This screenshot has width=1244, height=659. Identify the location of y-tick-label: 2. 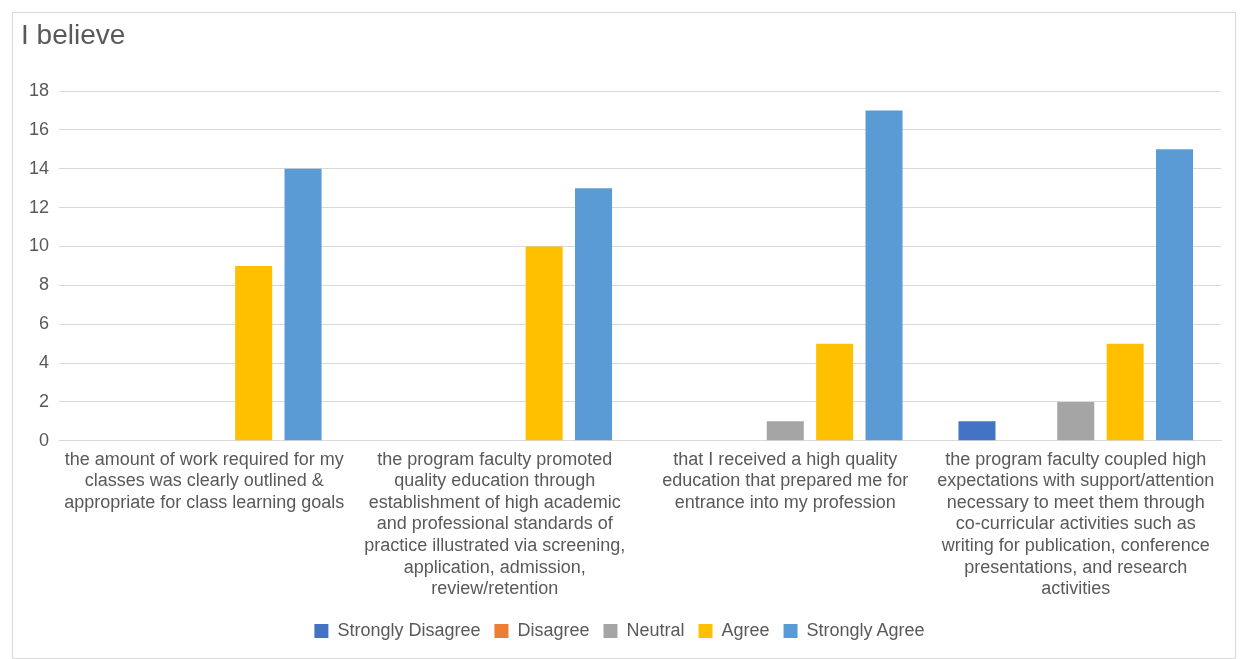
(44, 400).